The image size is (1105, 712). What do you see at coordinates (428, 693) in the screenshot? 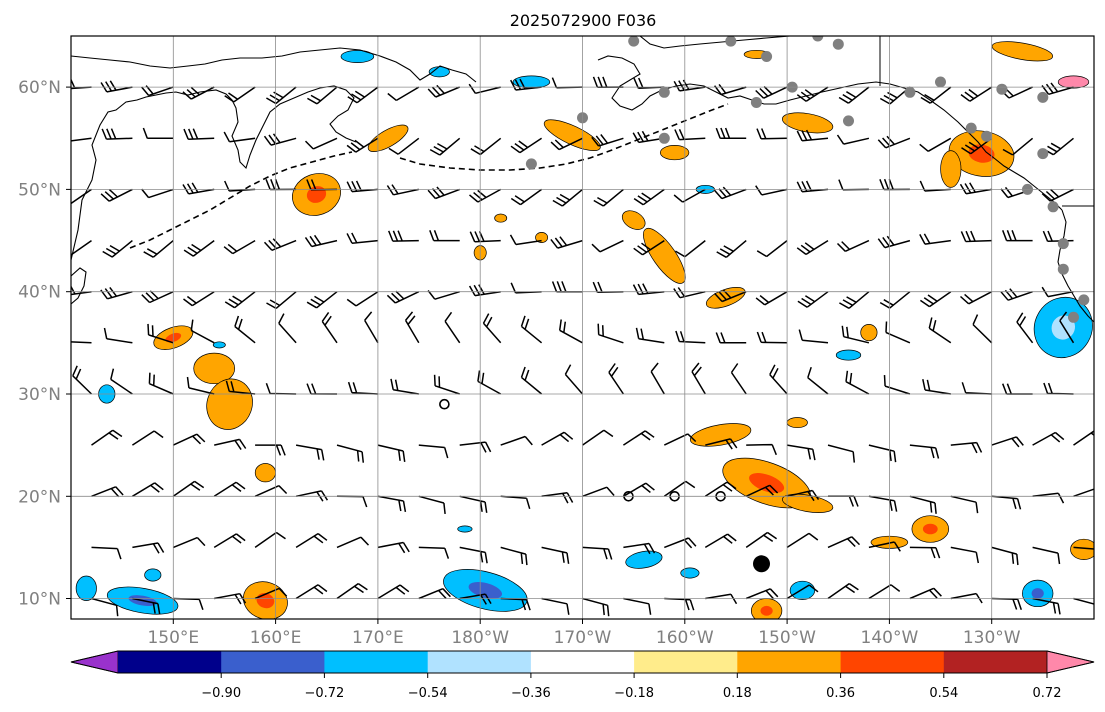
I see `colorbar-tick-label: −0.54` at bounding box center [428, 693].